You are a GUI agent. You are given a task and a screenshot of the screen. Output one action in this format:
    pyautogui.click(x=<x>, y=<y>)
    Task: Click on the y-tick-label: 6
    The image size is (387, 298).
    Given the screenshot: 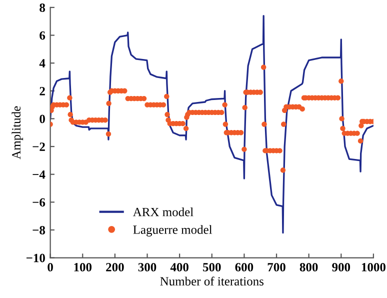 What is the action you would take?
    pyautogui.click(x=43, y=35)
    